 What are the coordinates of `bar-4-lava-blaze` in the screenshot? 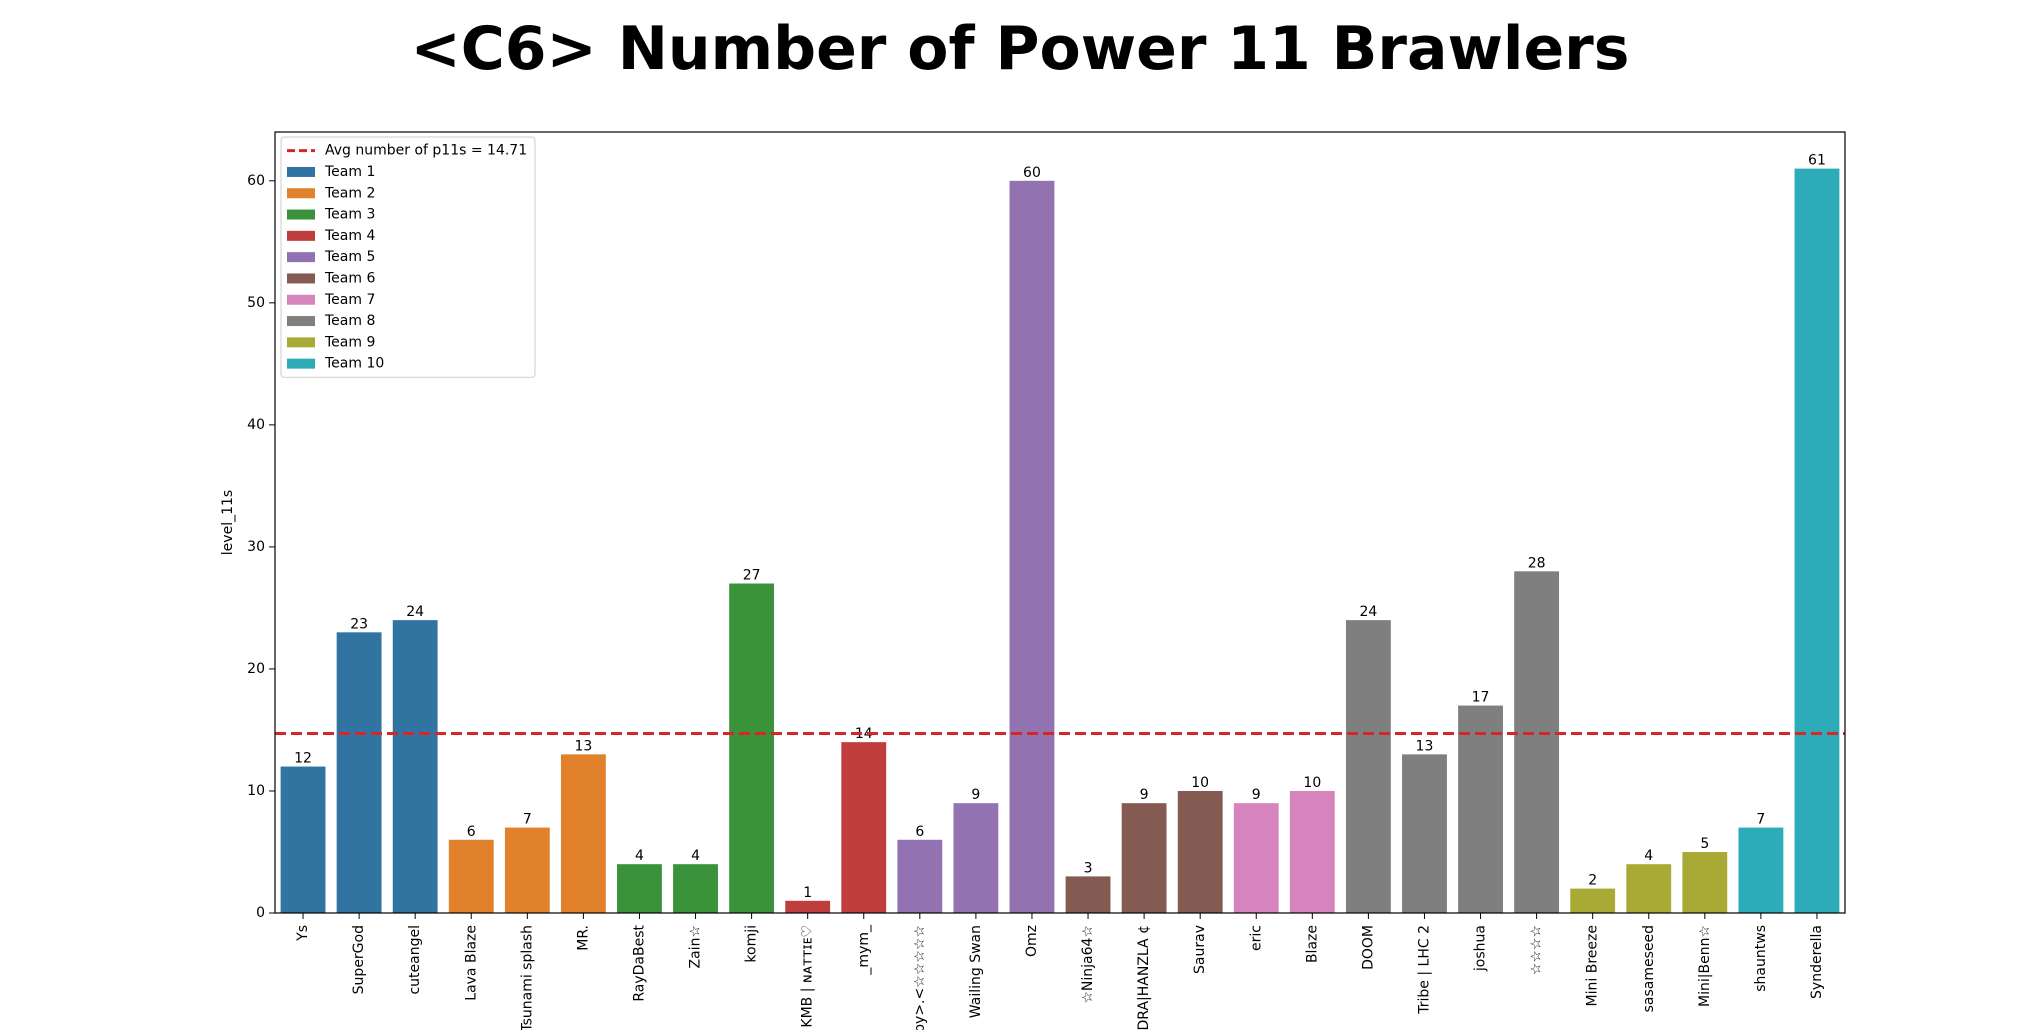 It's located at (471, 876).